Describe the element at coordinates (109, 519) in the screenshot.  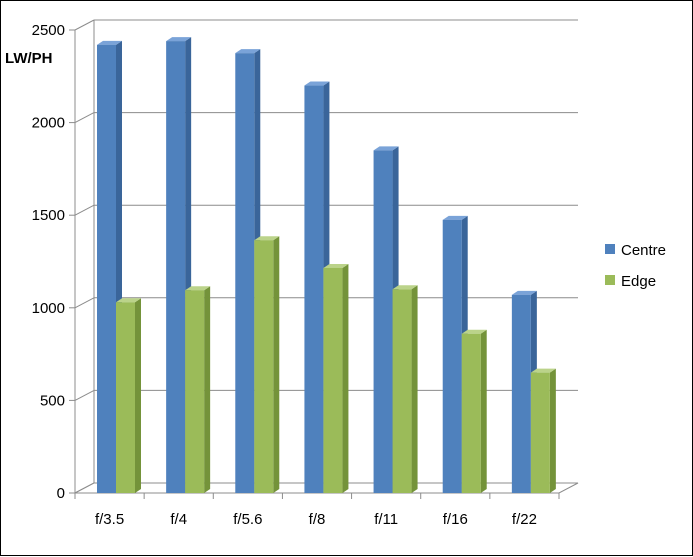
I see `x-tick-label: f/3.5` at that location.